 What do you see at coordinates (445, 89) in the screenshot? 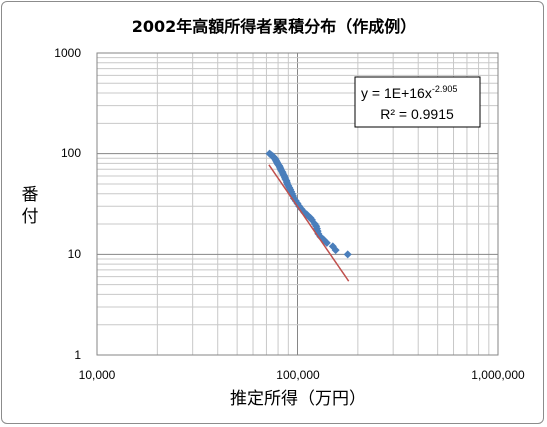
I see `equation-exponent: -2.905` at bounding box center [445, 89].